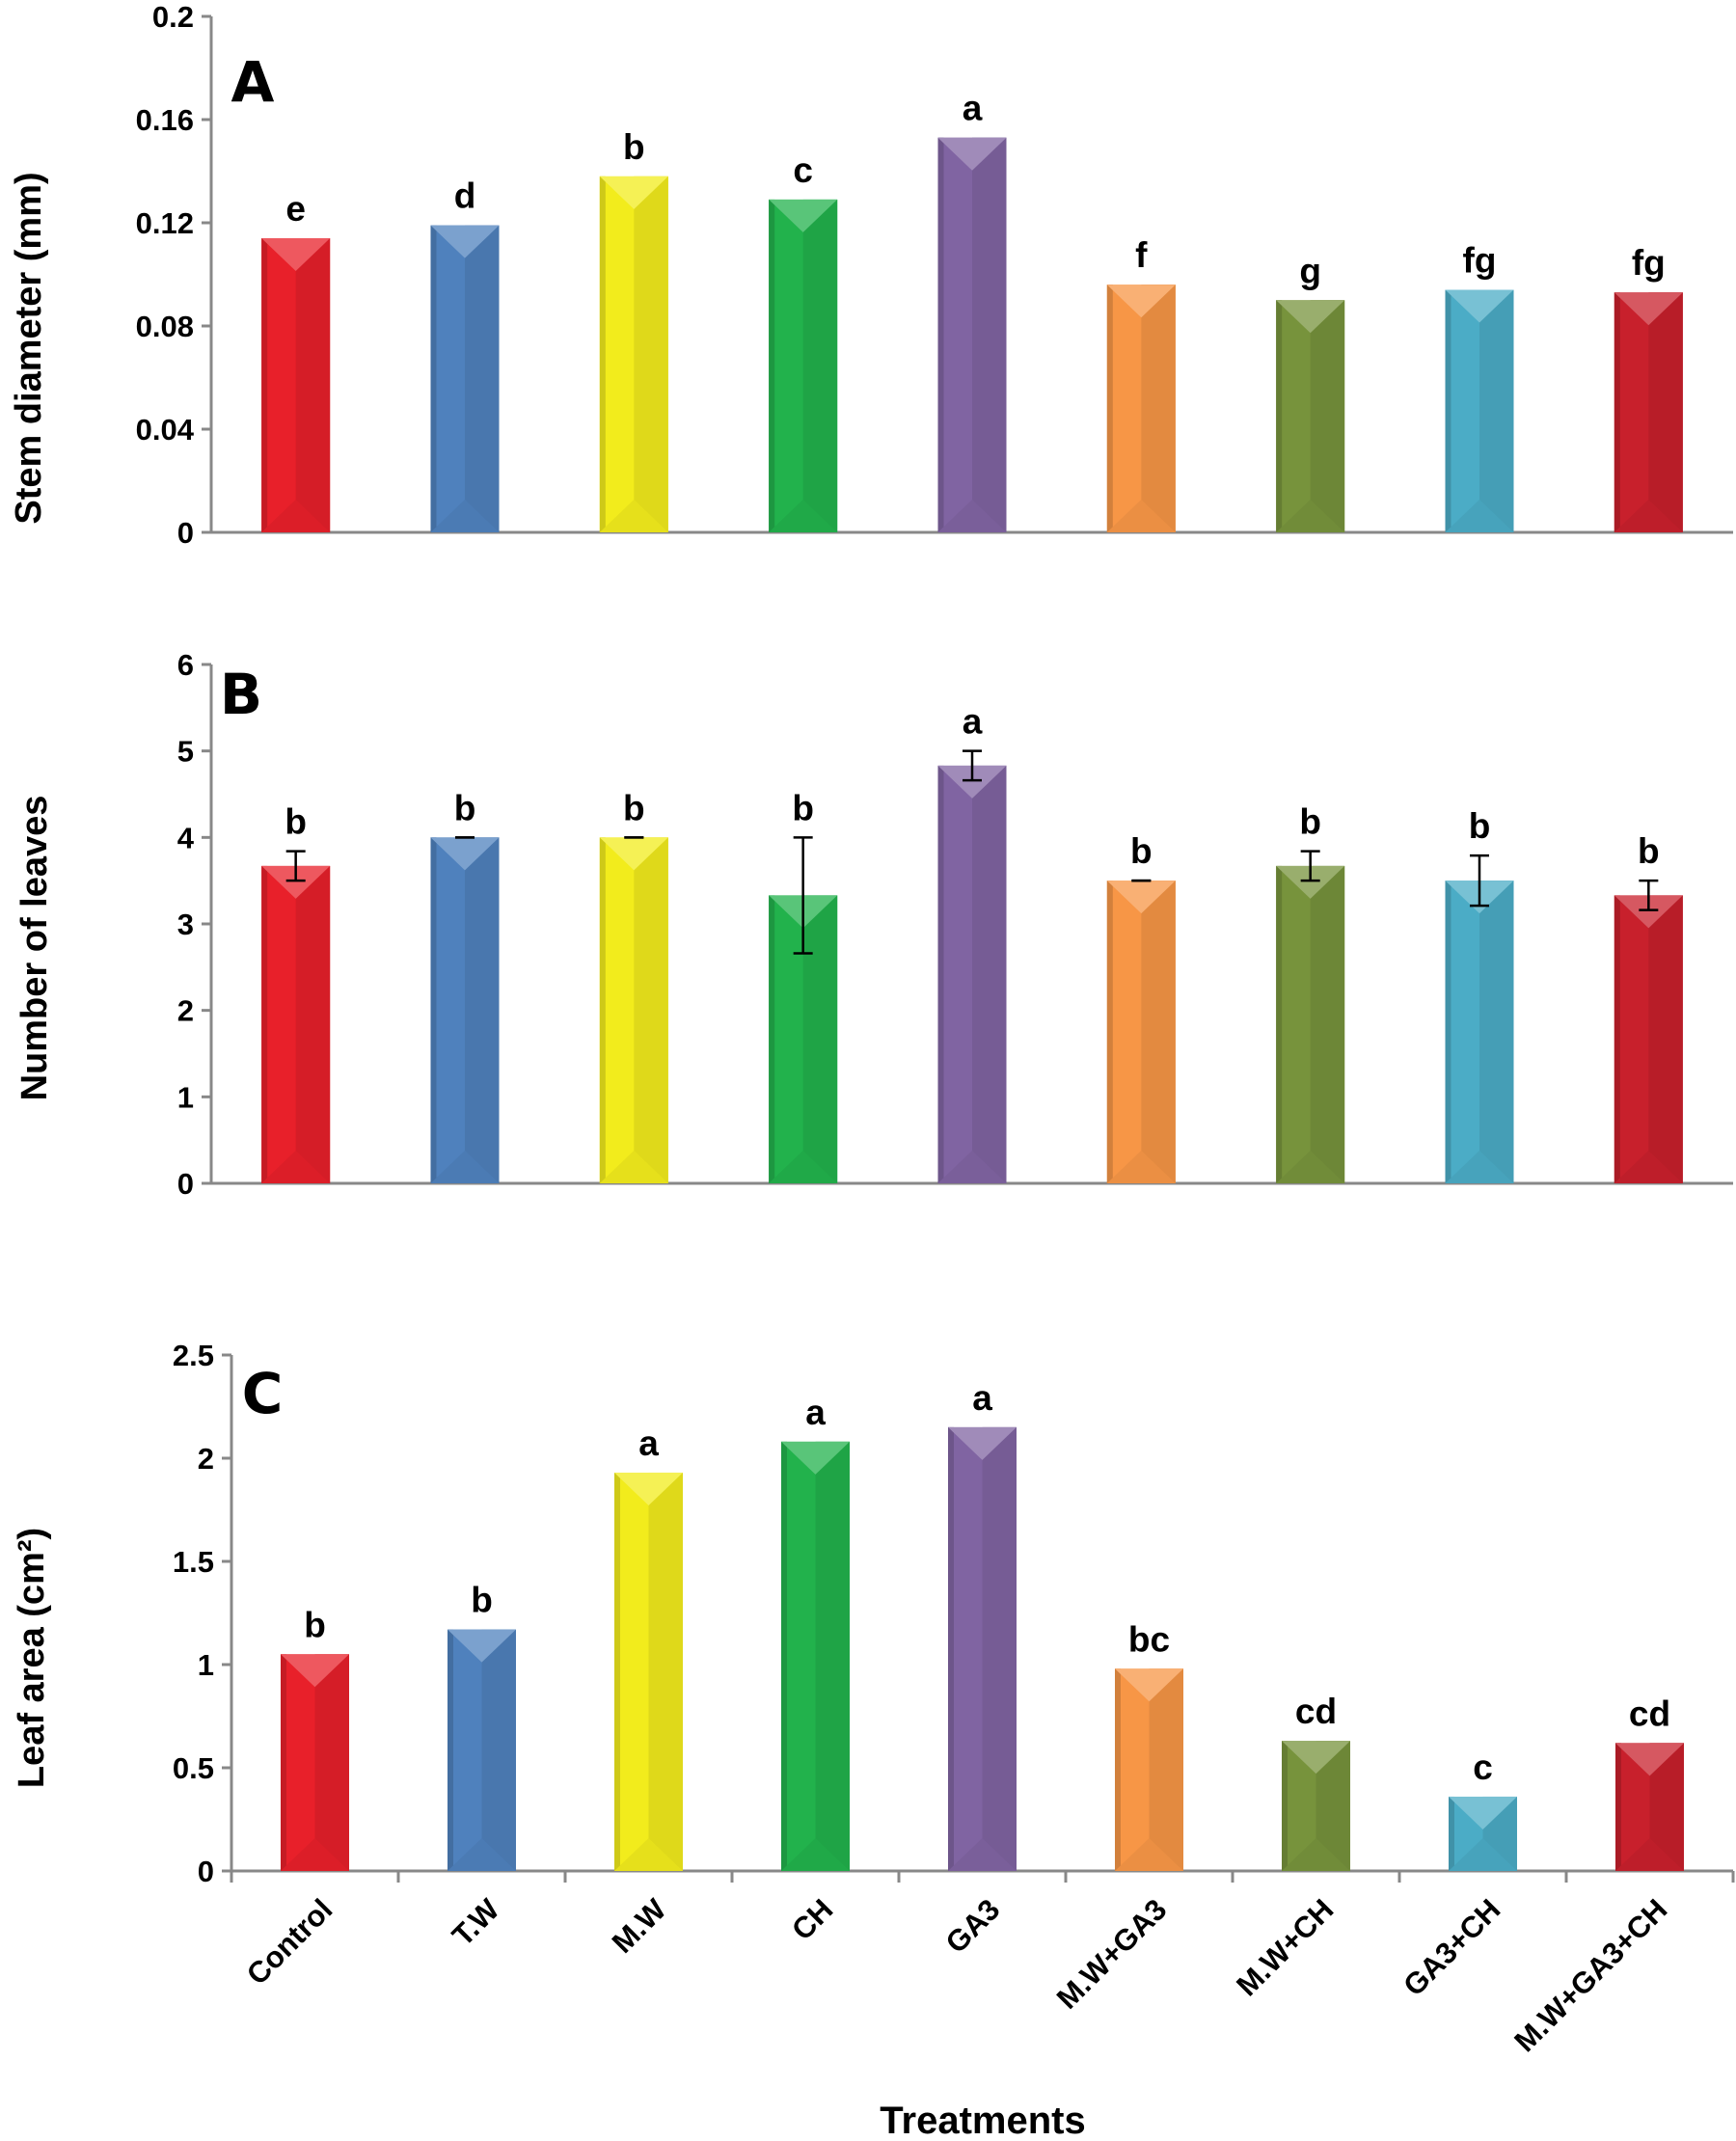  I want to click on bar-m-w-ch: g, so click(1310, 392).